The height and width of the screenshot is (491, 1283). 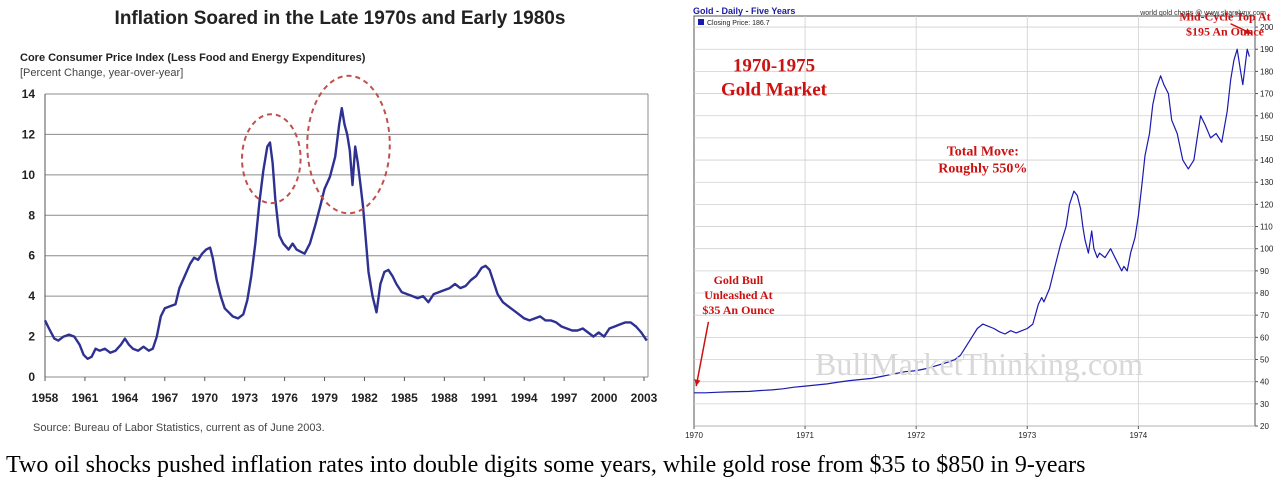 I want to click on y-tick-label: 30, so click(x=1264, y=404).